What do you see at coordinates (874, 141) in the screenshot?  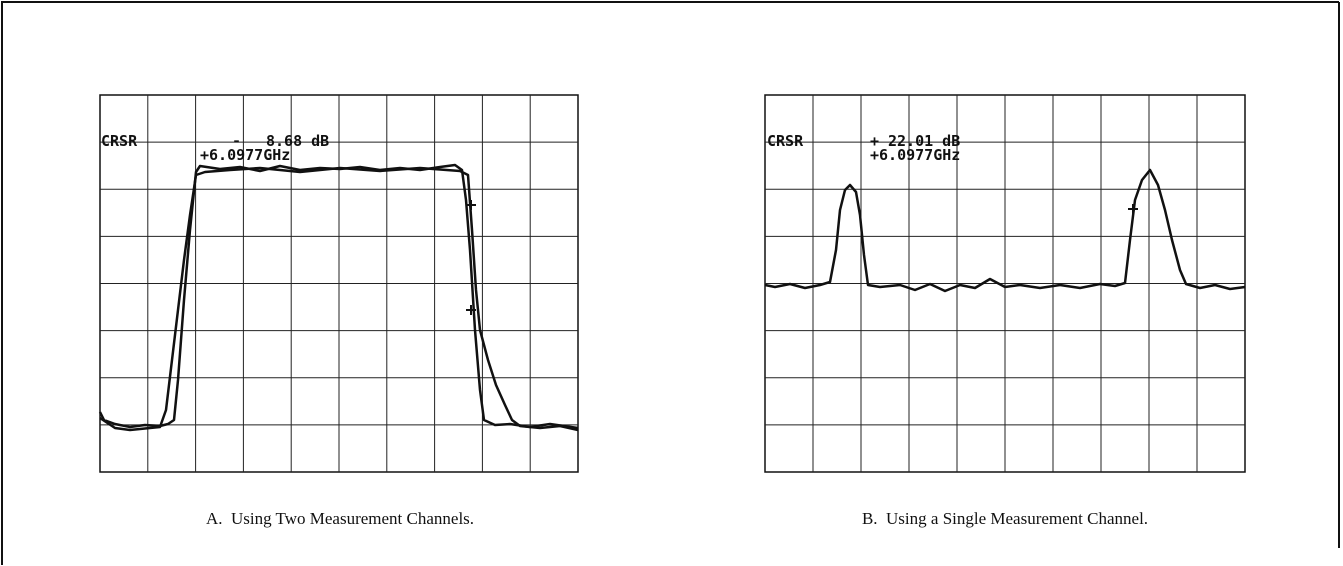 I see `cursor-sign: +` at bounding box center [874, 141].